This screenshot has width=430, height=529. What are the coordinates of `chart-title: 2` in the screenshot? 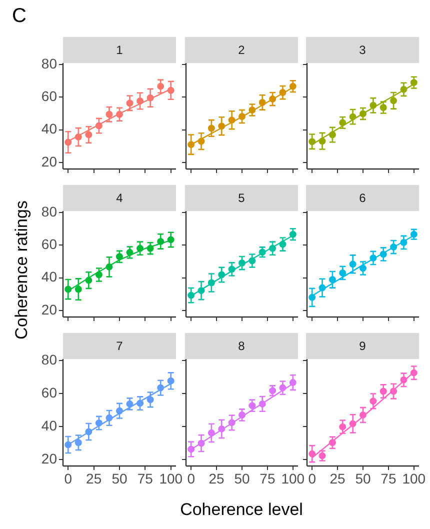 It's located at (241, 50).